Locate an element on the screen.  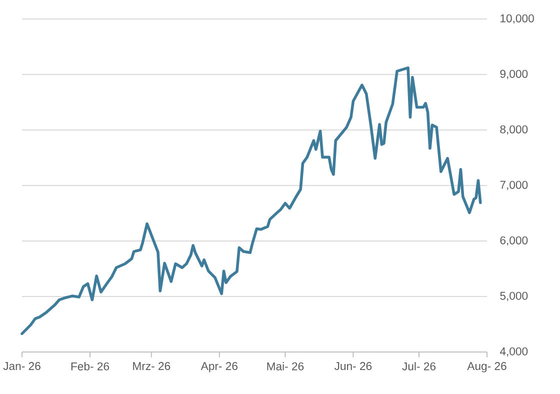
y-tick-label: 10,000 is located at coordinates (517, 19).